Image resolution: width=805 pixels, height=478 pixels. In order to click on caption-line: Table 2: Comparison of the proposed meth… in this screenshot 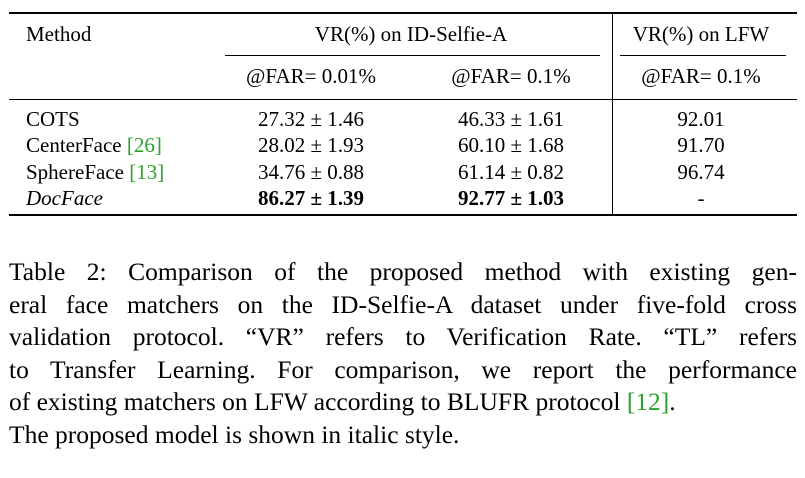, I will do `click(403, 271)`.